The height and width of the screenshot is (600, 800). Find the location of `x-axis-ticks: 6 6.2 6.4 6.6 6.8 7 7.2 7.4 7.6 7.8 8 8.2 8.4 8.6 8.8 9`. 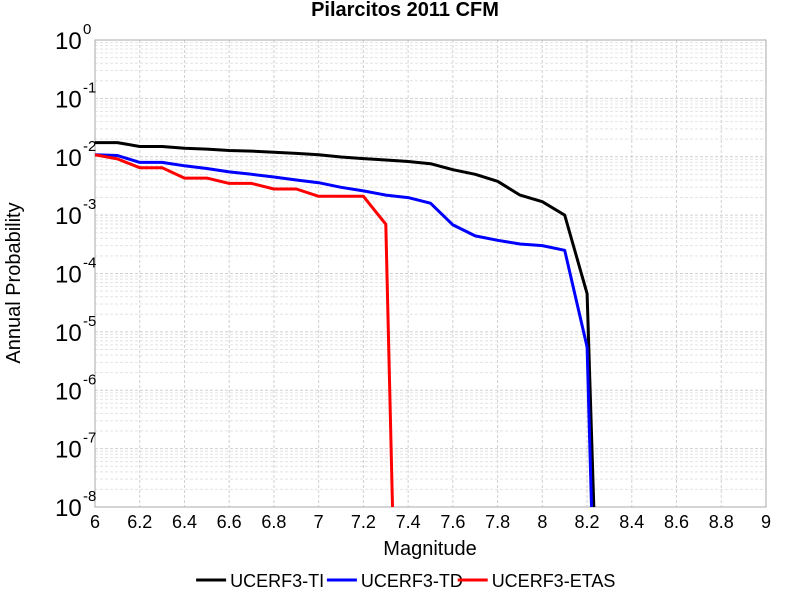

x-axis-ticks: 6 6.2 6.4 6.6 6.8 7 7.2 7.4 7.6 7.8 8 8.2 8.4 8.6 8.8 9 is located at coordinates (430, 522).